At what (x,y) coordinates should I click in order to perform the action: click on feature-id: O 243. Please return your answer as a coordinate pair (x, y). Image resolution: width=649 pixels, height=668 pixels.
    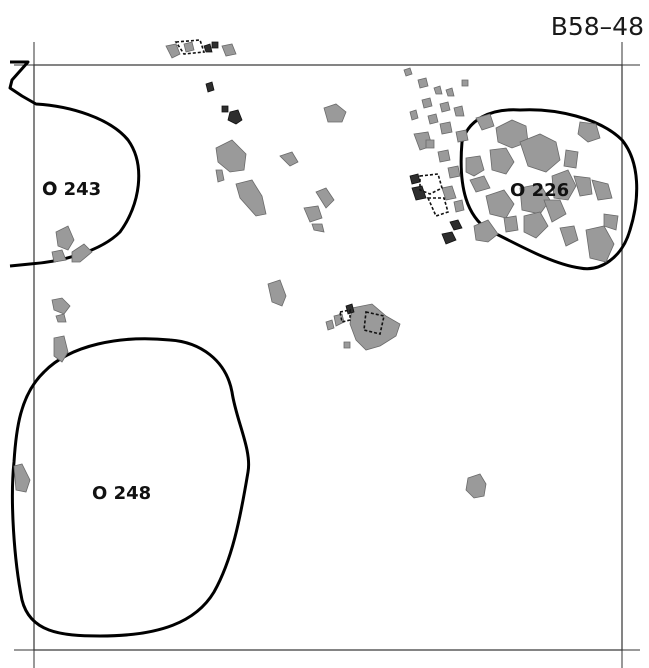
    Looking at the image, I should click on (71, 189).